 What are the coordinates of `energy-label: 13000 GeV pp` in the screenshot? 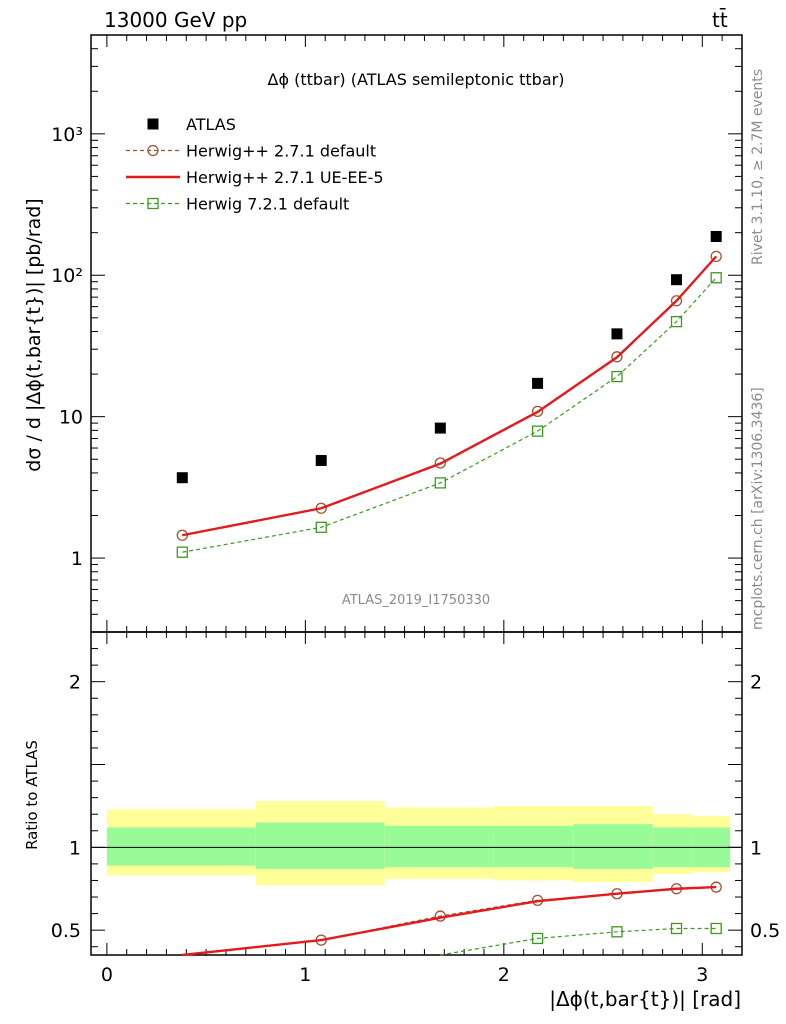 It's located at (175, 20).